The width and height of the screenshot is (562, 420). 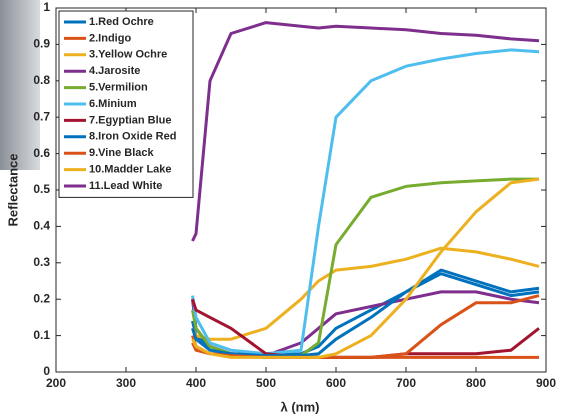 What do you see at coordinates (41, 116) in the screenshot?
I see `y-tick-label: 0.7` at bounding box center [41, 116].